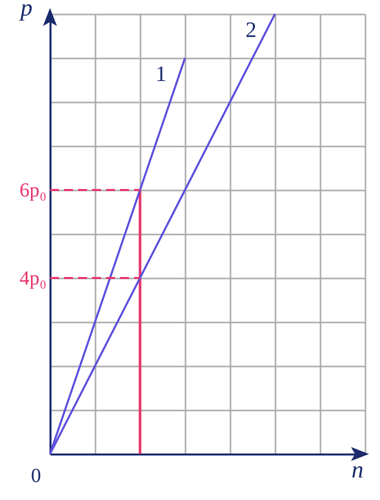 The height and width of the screenshot is (500, 380). What do you see at coordinates (33, 191) in the screenshot?
I see `y-tick-label: 6p₀` at bounding box center [33, 191].